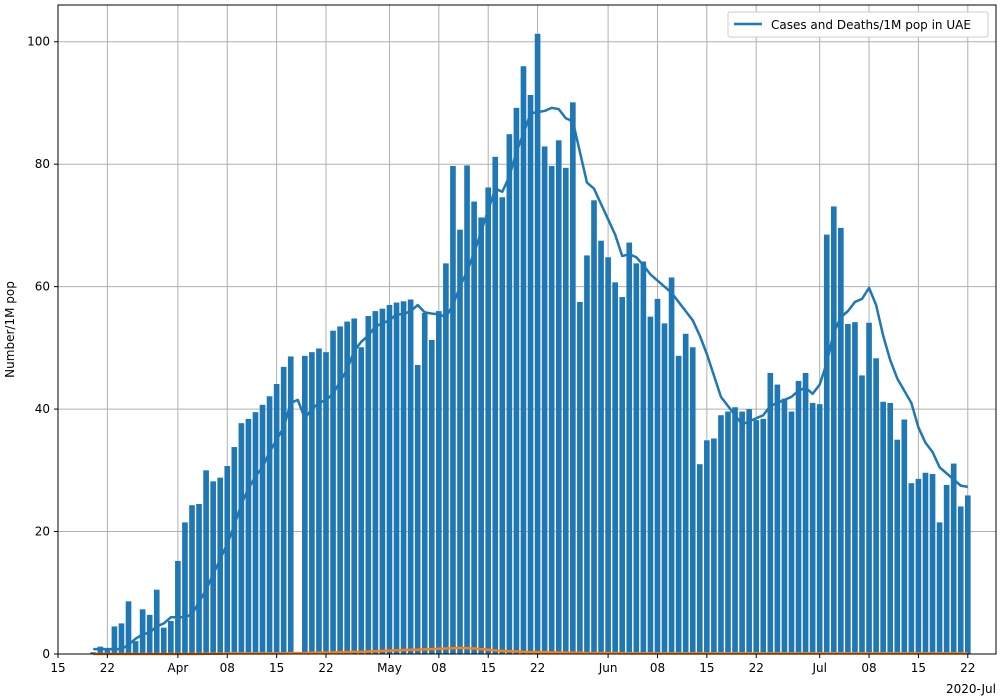 This screenshot has width=1000, height=700. What do you see at coordinates (42, 164) in the screenshot?
I see `y-tick-label: 80` at bounding box center [42, 164].